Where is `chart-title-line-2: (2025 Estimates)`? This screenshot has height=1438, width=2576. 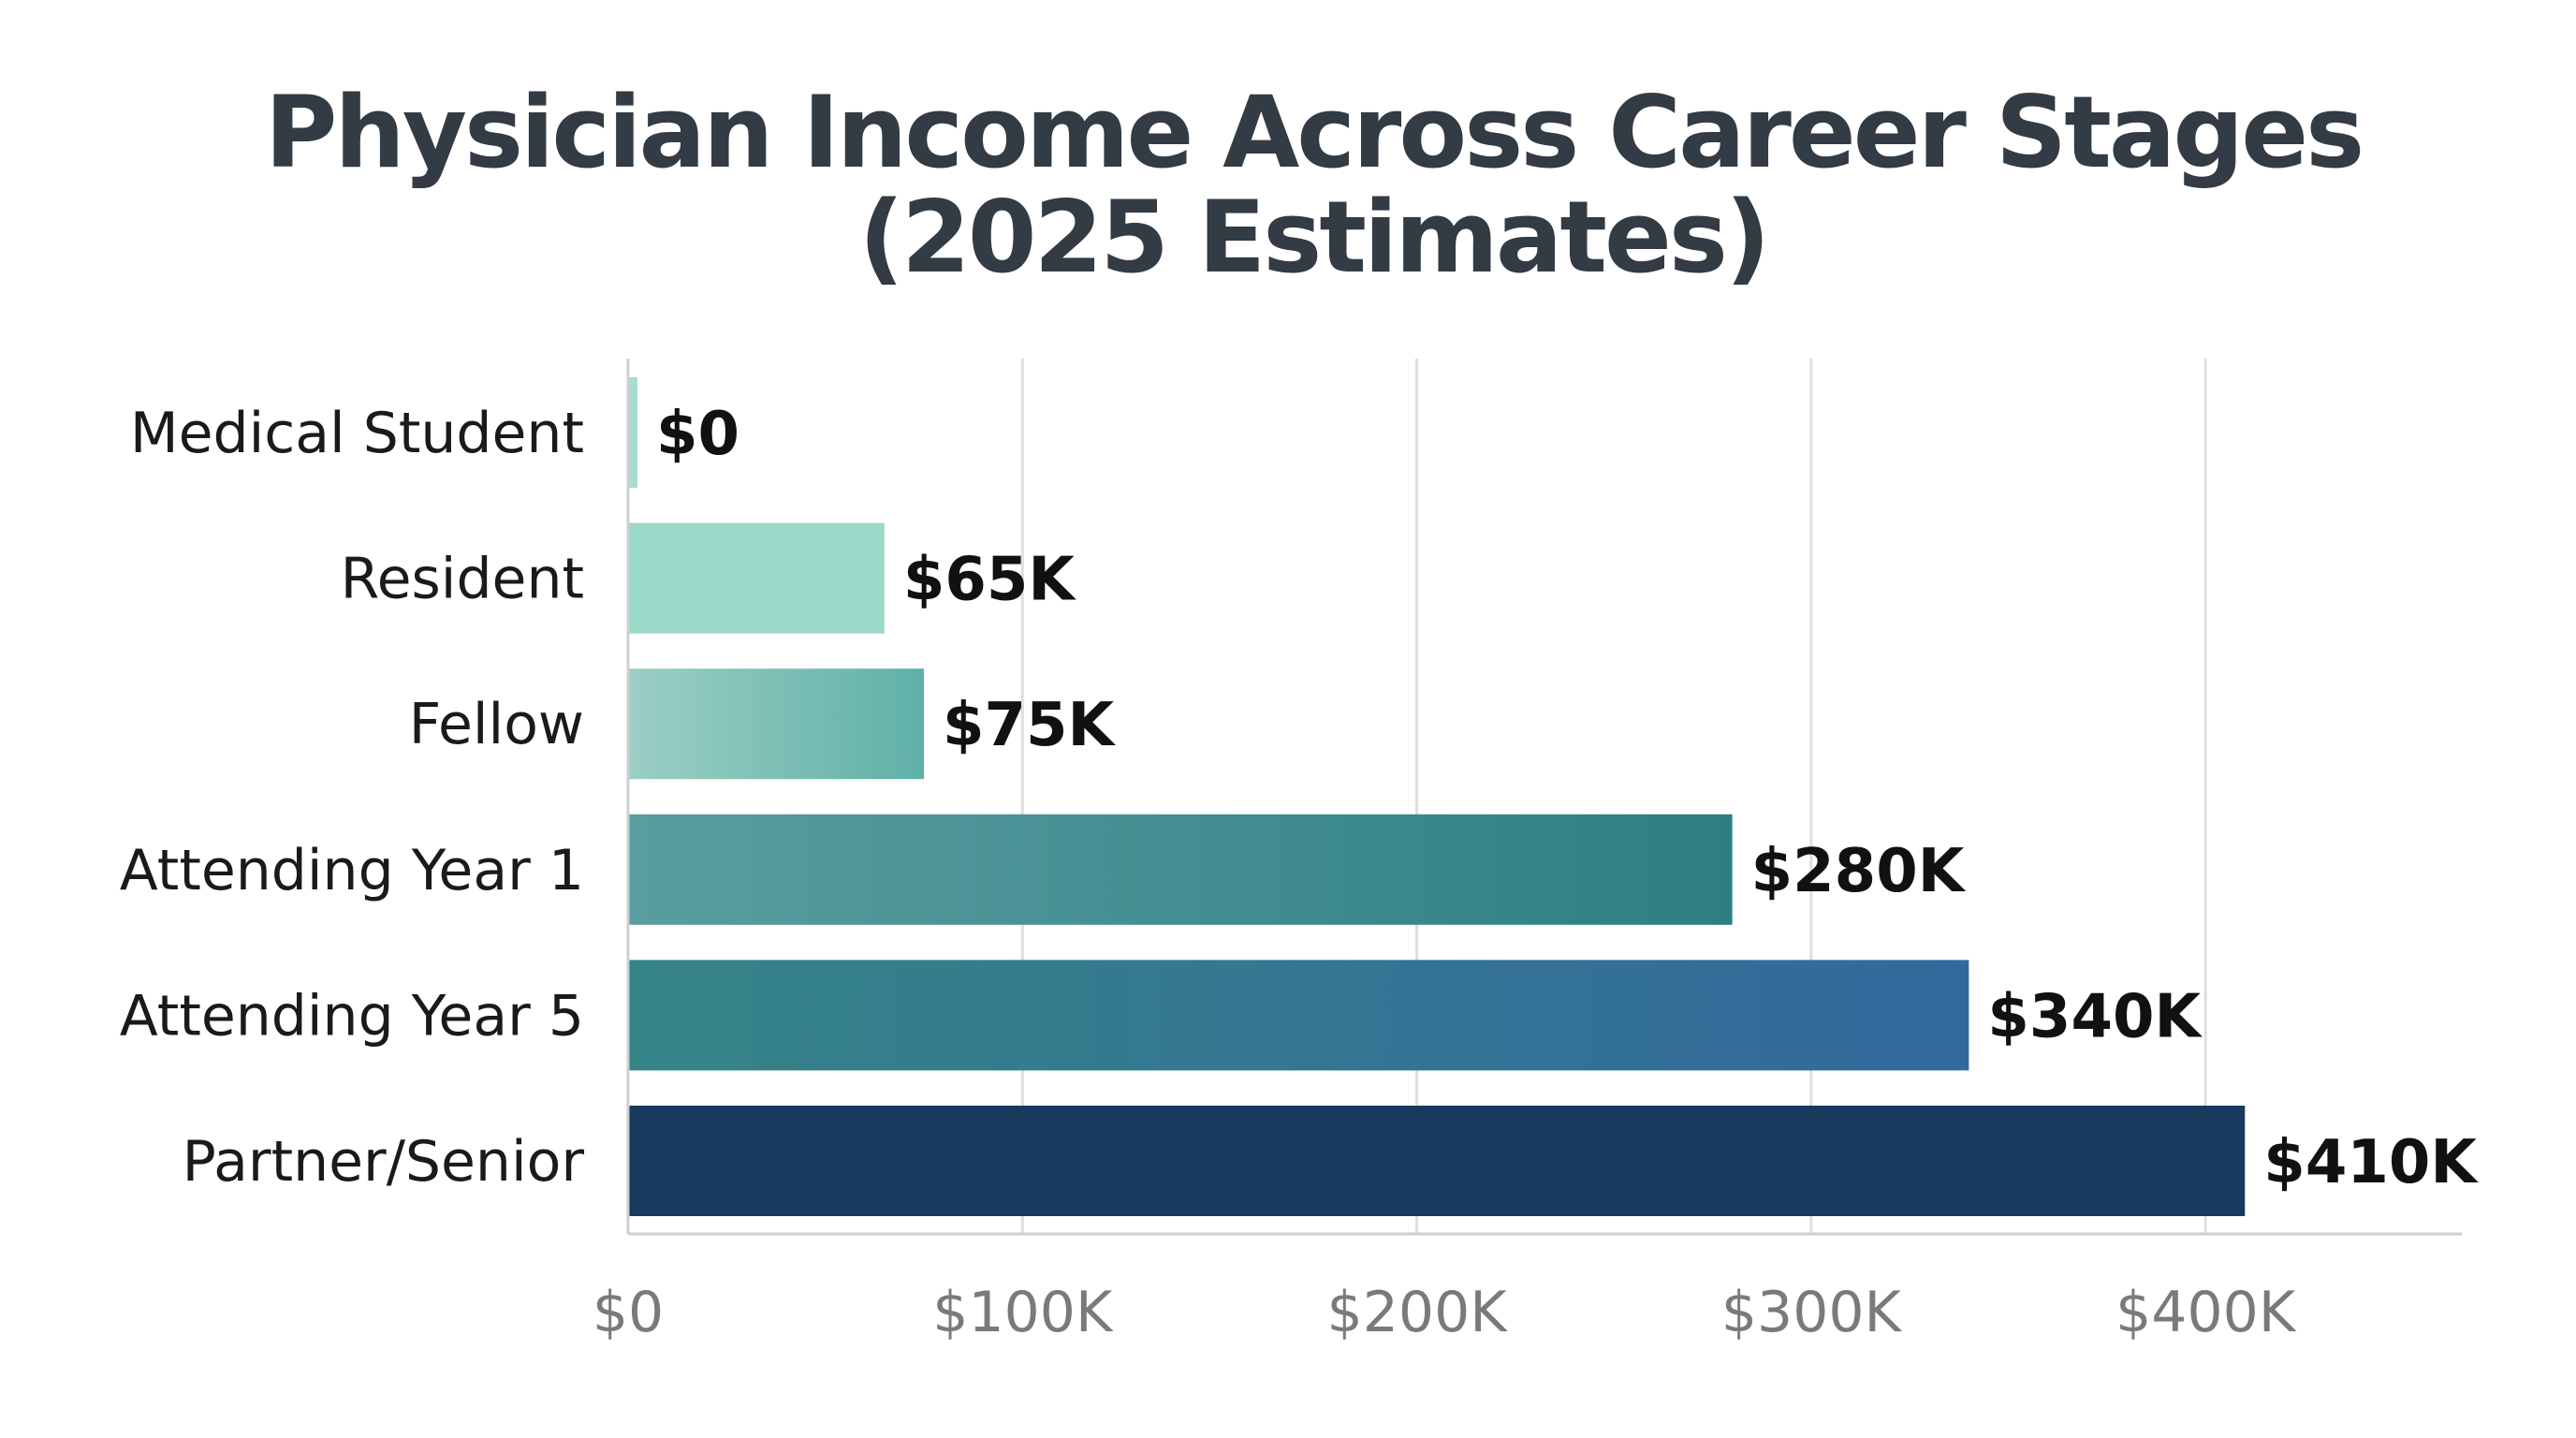
chart-title-line-2: (2025 Estimates) is located at coordinates (1314, 237).